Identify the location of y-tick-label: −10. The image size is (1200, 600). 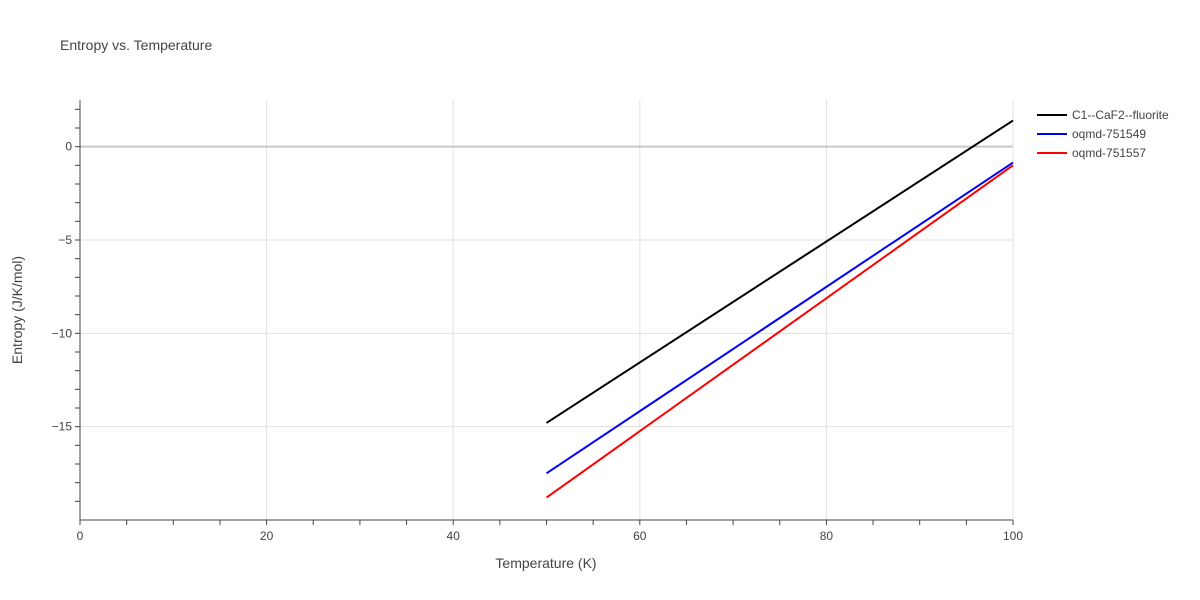
(62, 333).